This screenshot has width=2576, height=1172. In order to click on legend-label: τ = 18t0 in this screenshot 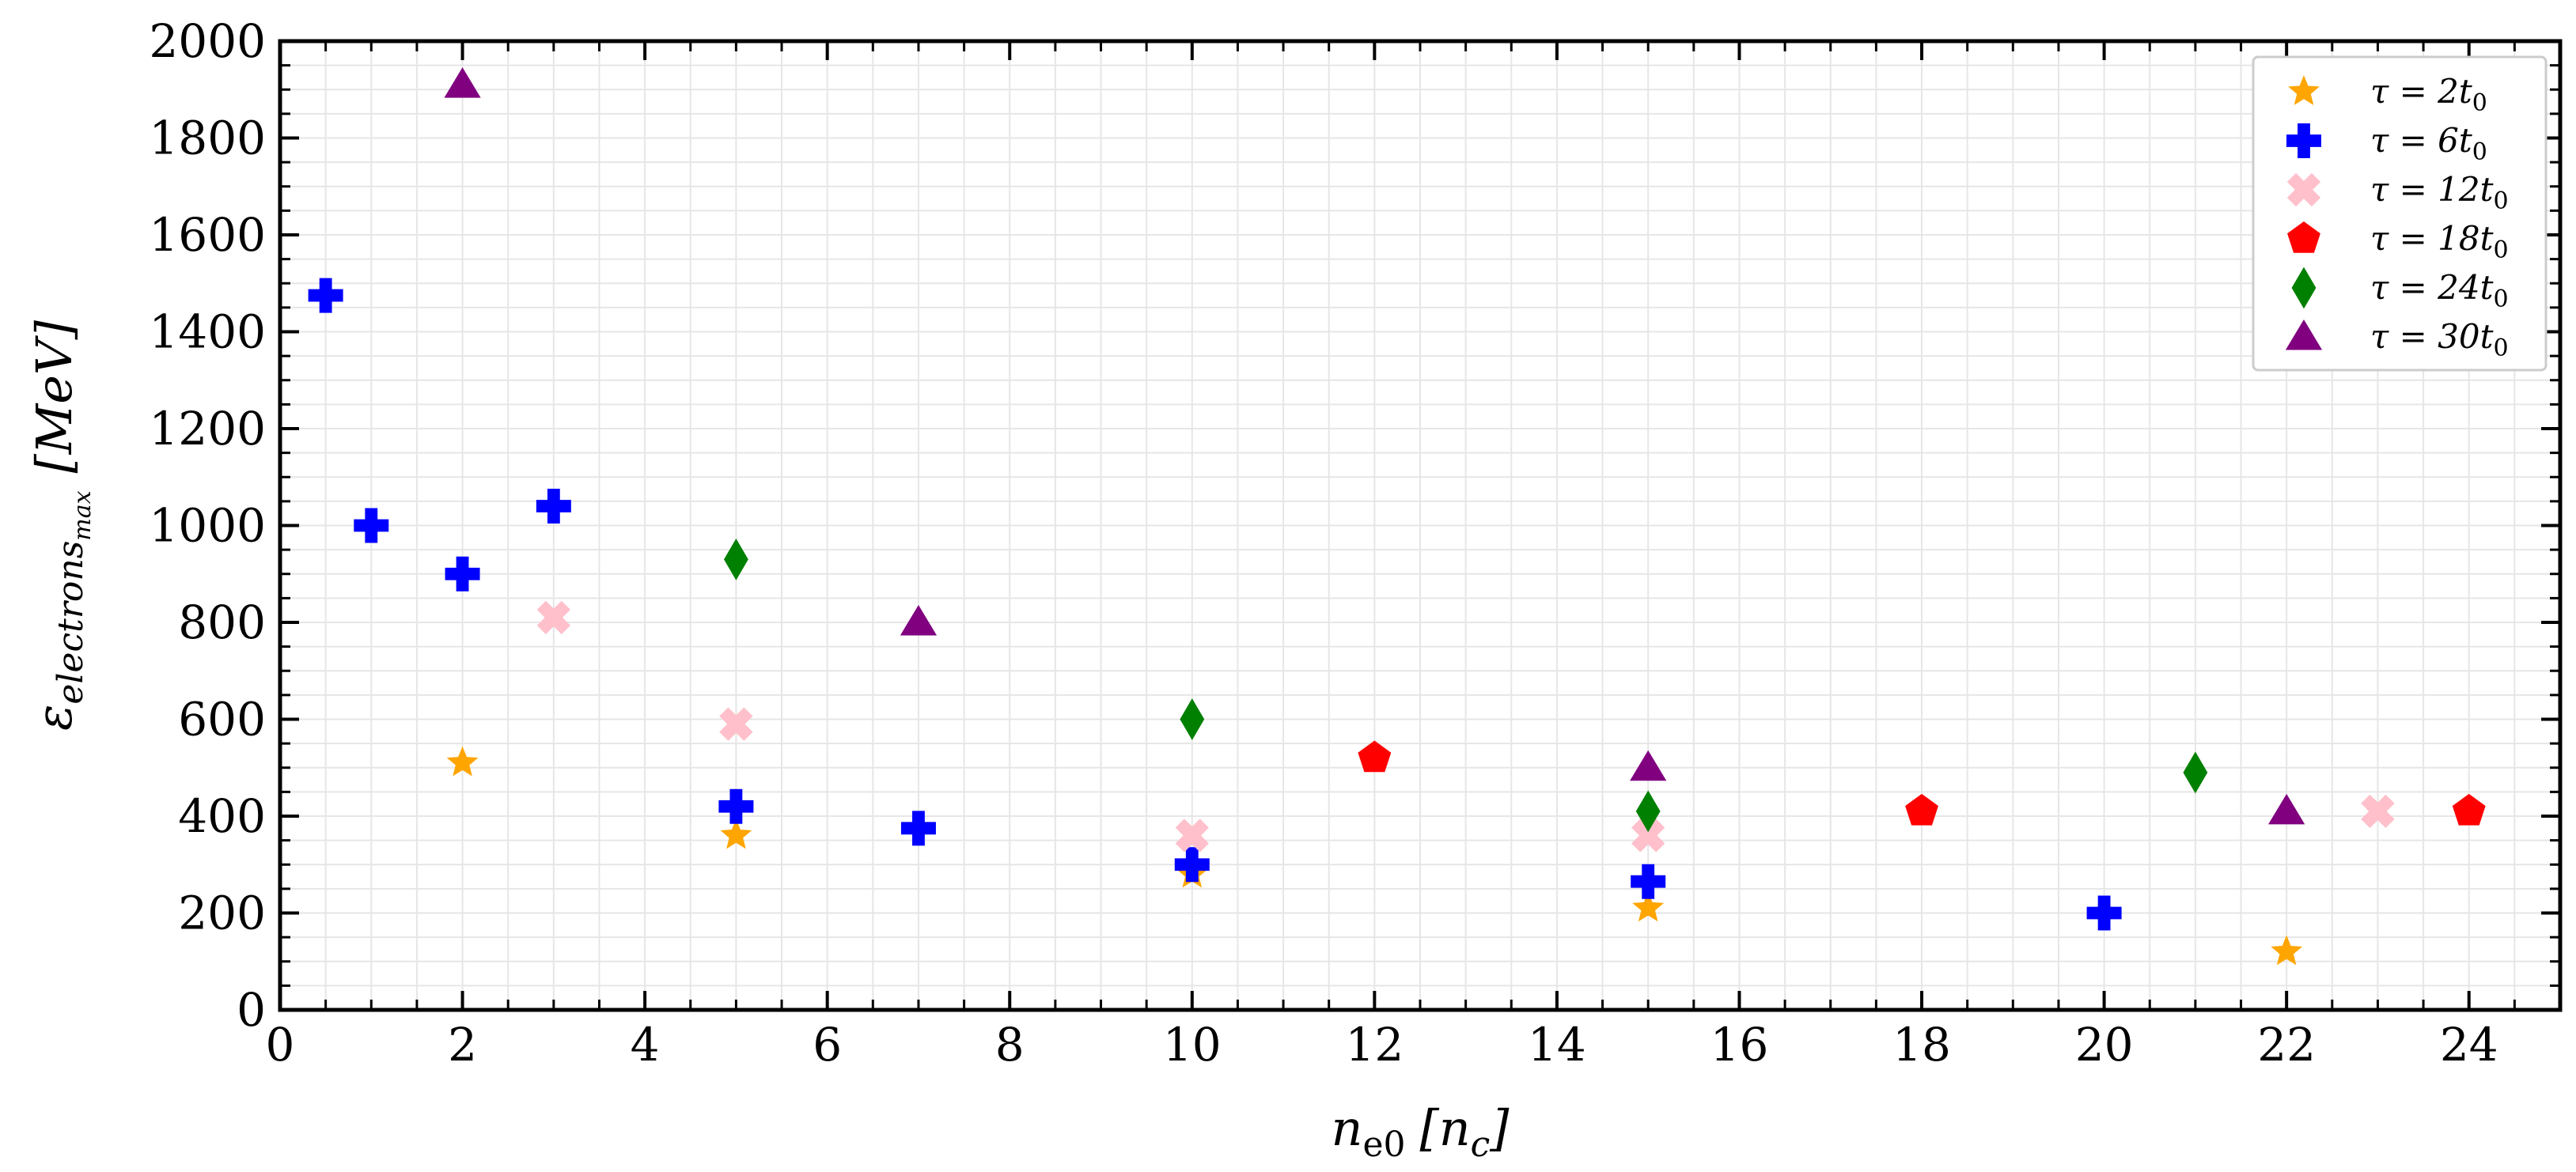, I will do `click(2439, 241)`.